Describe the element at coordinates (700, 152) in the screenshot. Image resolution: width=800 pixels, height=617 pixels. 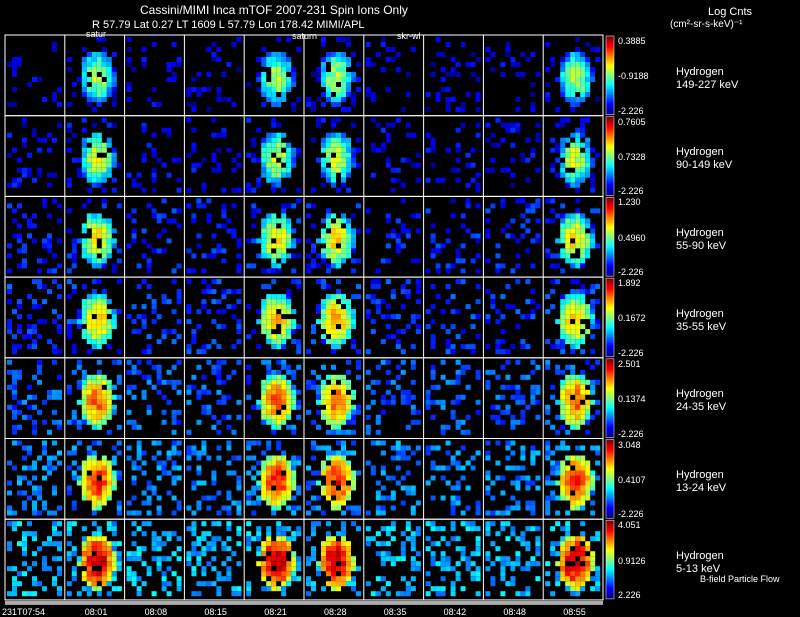
I see `species-label-1: Hydrogen` at that location.